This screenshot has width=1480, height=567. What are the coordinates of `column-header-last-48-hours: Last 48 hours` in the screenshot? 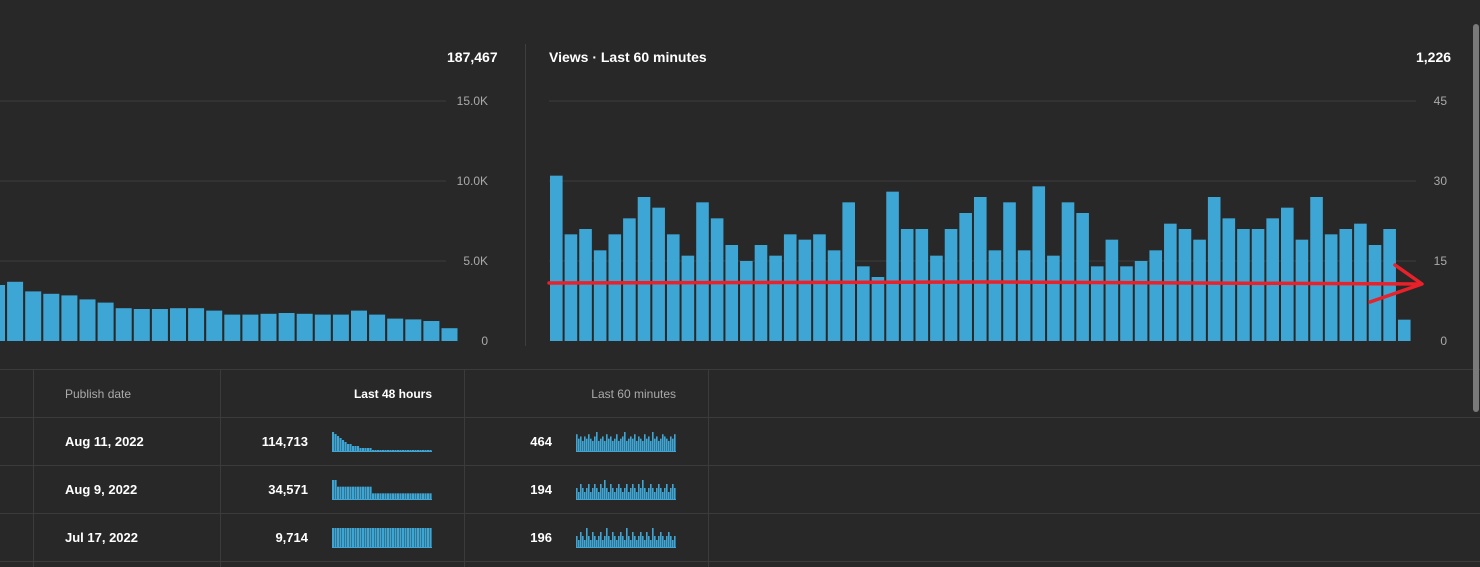 It's located at (392, 394).